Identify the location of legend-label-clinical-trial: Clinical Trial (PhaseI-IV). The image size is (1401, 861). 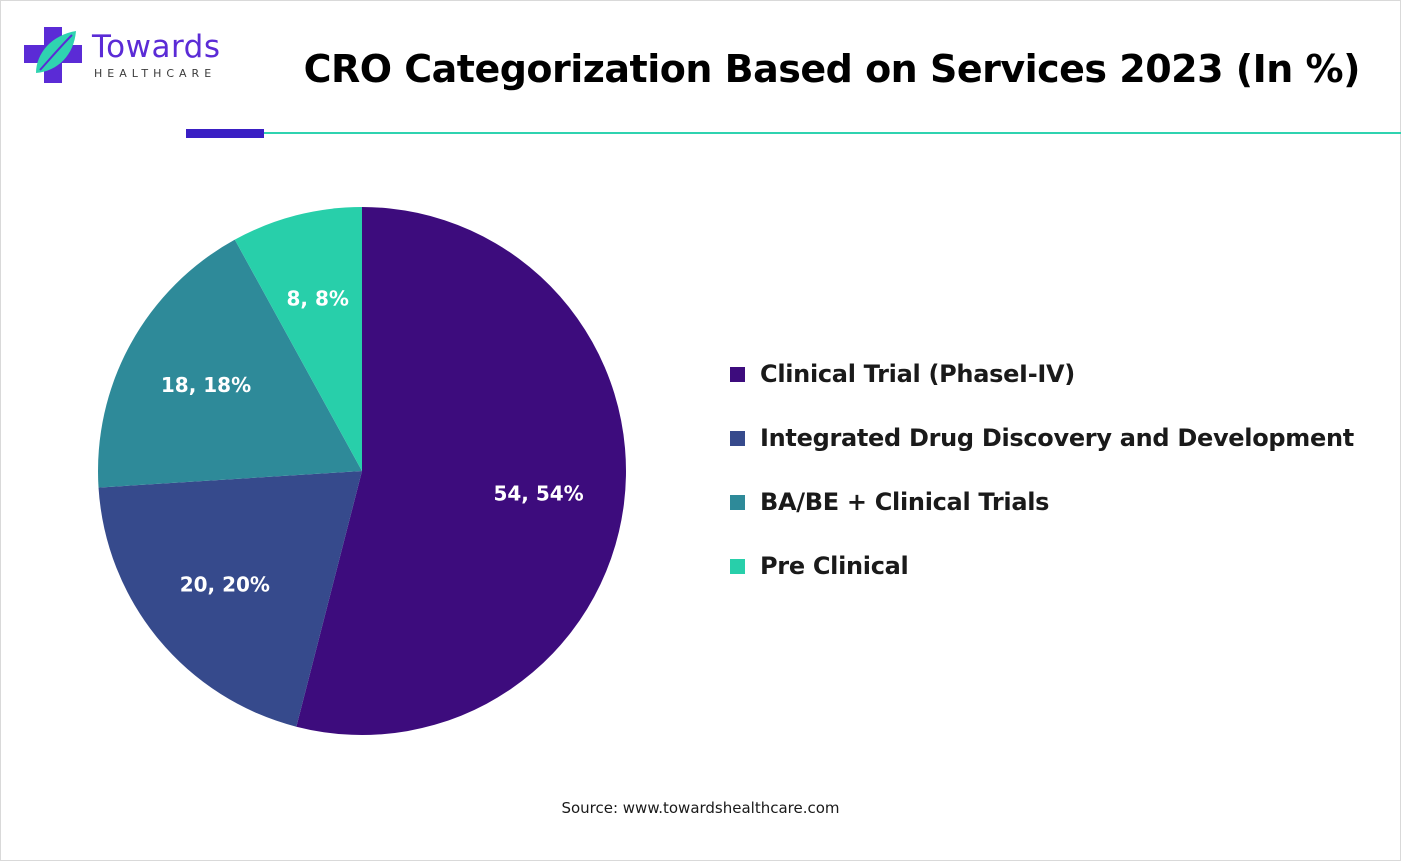
(917, 374).